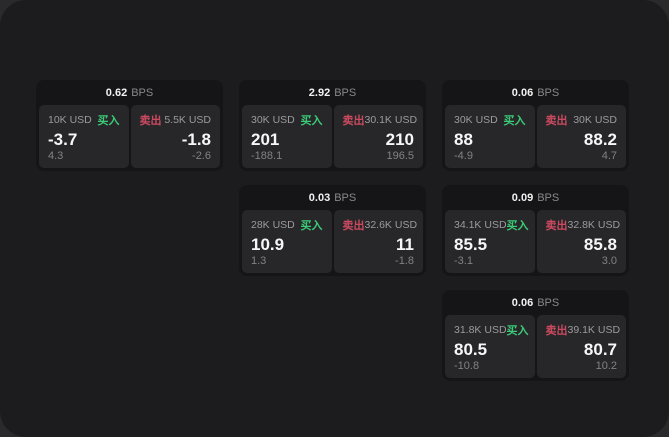 The height and width of the screenshot is (437, 669). Describe the element at coordinates (463, 261) in the screenshot. I see `buy-change: -3.1` at that location.